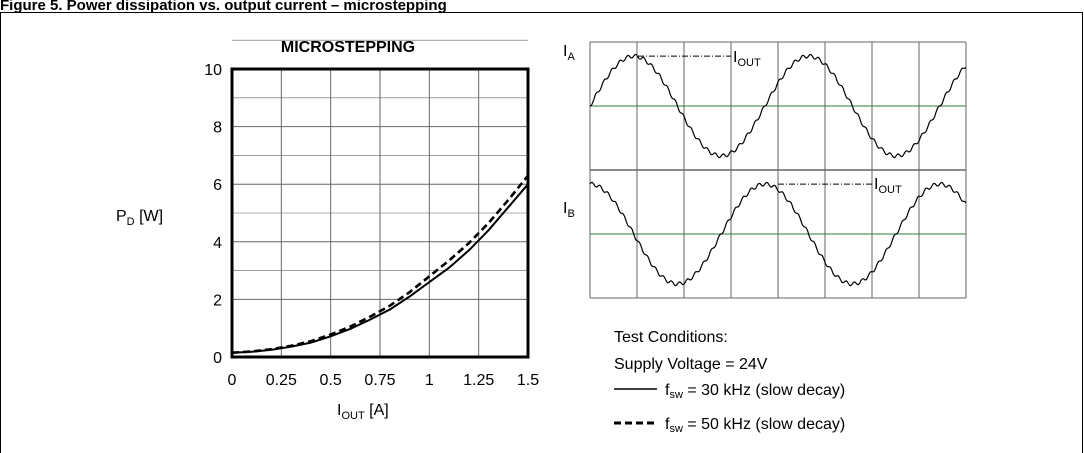 Image resolution: width=1084 pixels, height=453 pixels. What do you see at coordinates (478, 380) in the screenshot?
I see `power-x-tick-label: 1.25` at bounding box center [478, 380].